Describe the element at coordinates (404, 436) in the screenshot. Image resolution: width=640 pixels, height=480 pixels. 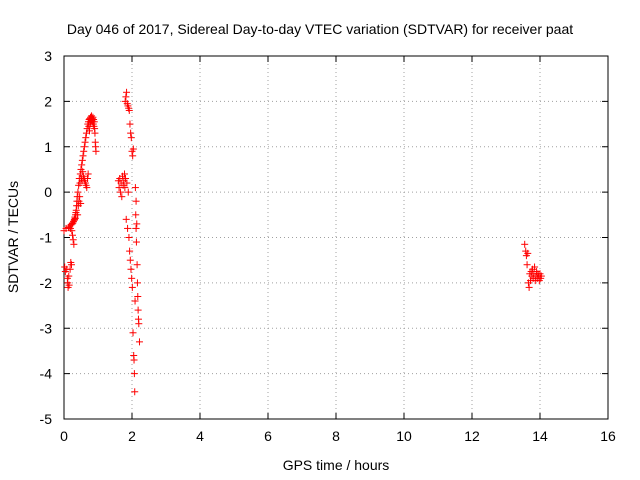
I see `x-tick-label: 10` at that location.